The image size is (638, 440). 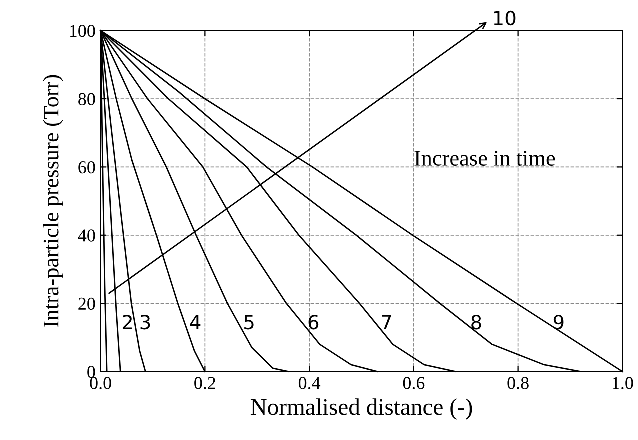 What do you see at coordinates (249, 322) in the screenshot?
I see `series-label: 5` at bounding box center [249, 322].